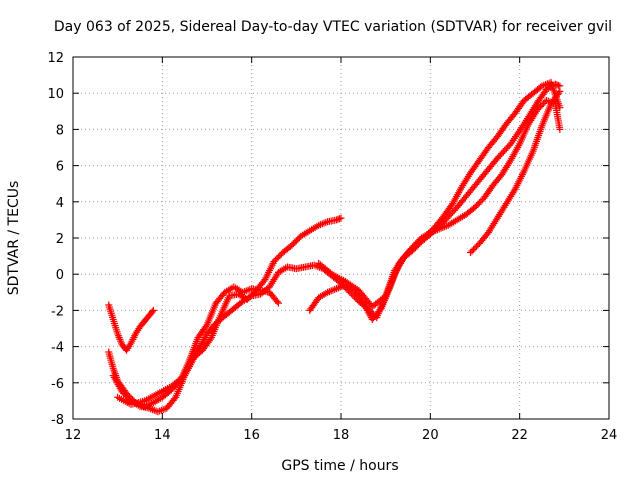 This screenshot has width=640, height=480. I want to click on y-tick-label: -6, so click(57, 384).